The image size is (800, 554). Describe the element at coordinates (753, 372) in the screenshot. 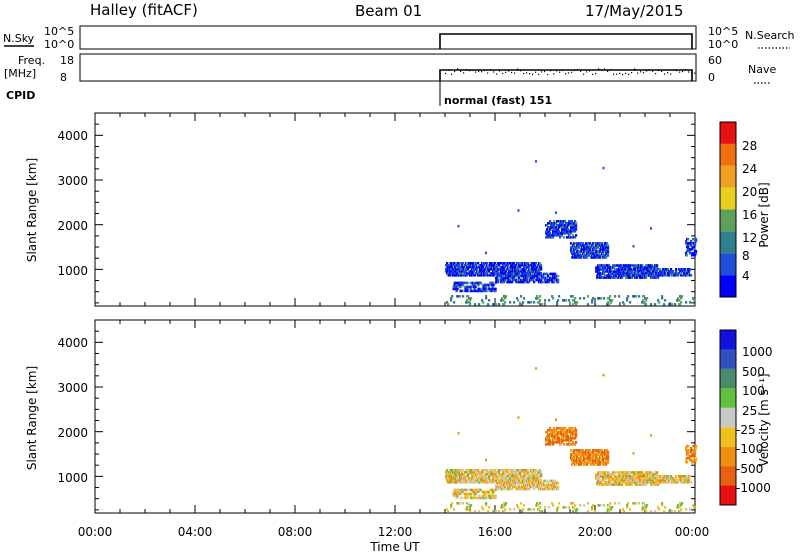

I see `velocity-cbar-tick-500: 500` at that location.